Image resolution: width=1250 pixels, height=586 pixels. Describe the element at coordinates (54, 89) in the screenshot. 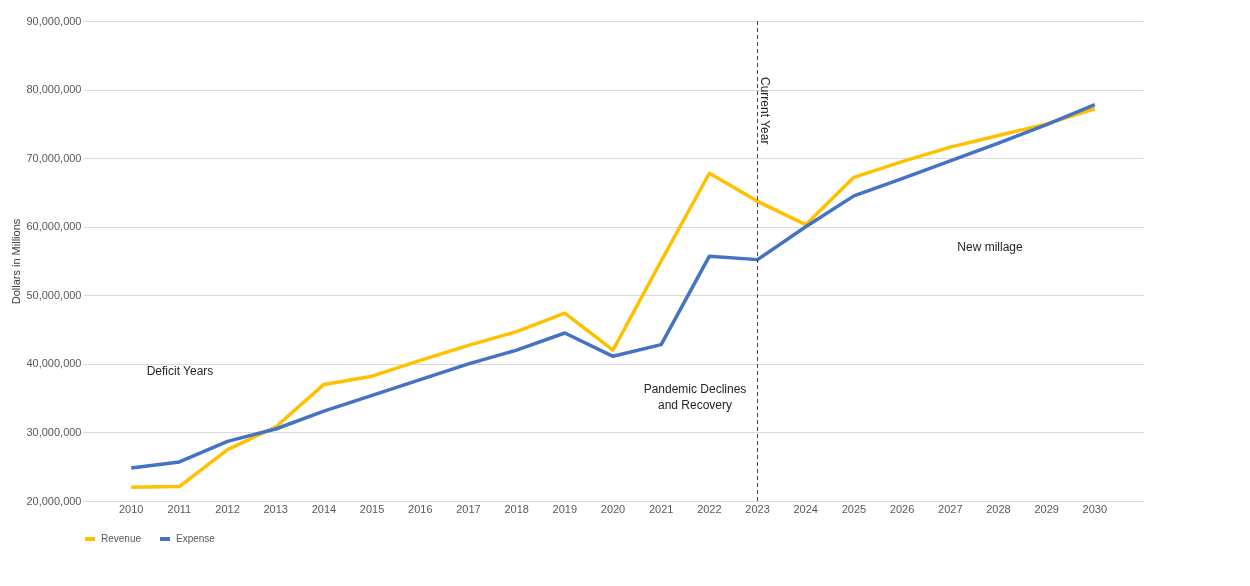

I see `y-tick-label: 80,000,000` at that location.